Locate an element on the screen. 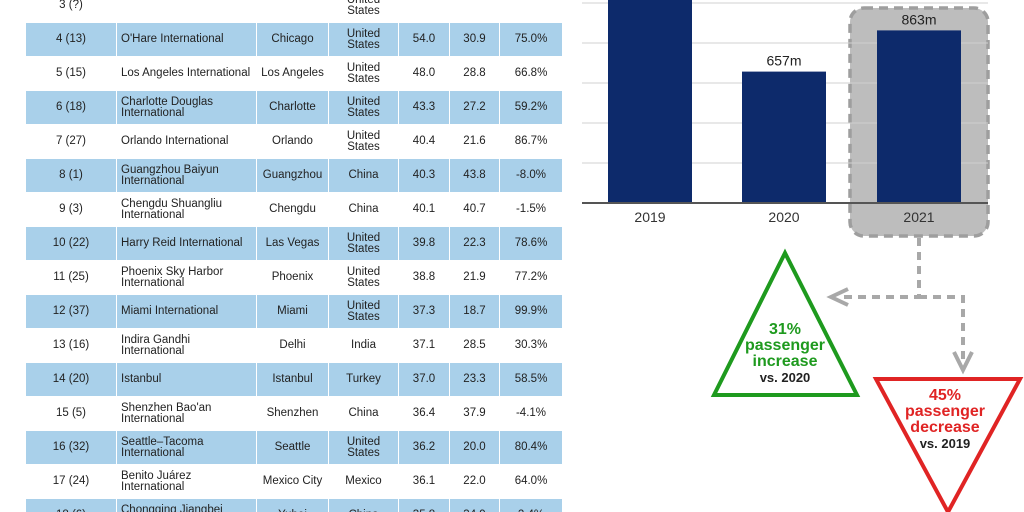  increase-word2: increase is located at coordinates (785, 361).